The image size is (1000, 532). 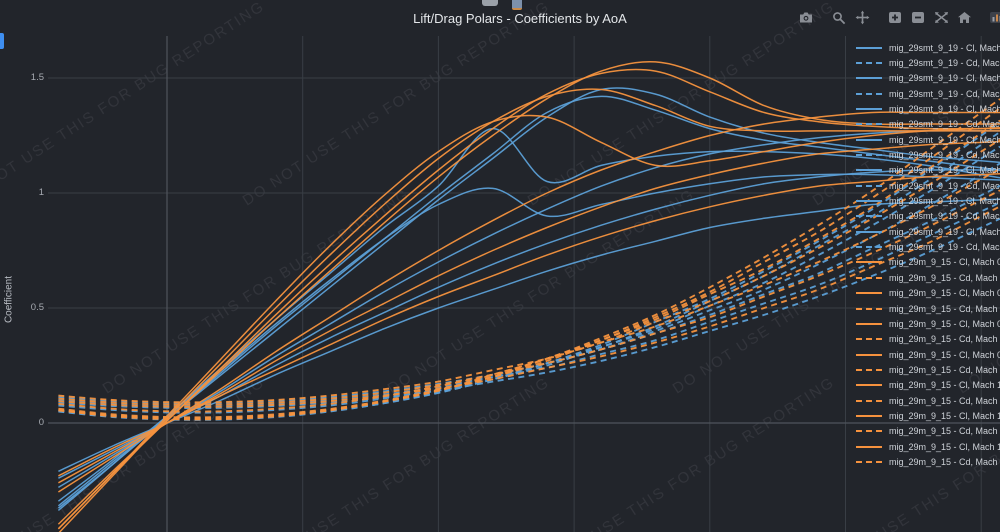 What do you see at coordinates (944, 293) in the screenshot?
I see `legend-item-label: mig_29m_9_15 - Cl, Mach 0.3` at bounding box center [944, 293].